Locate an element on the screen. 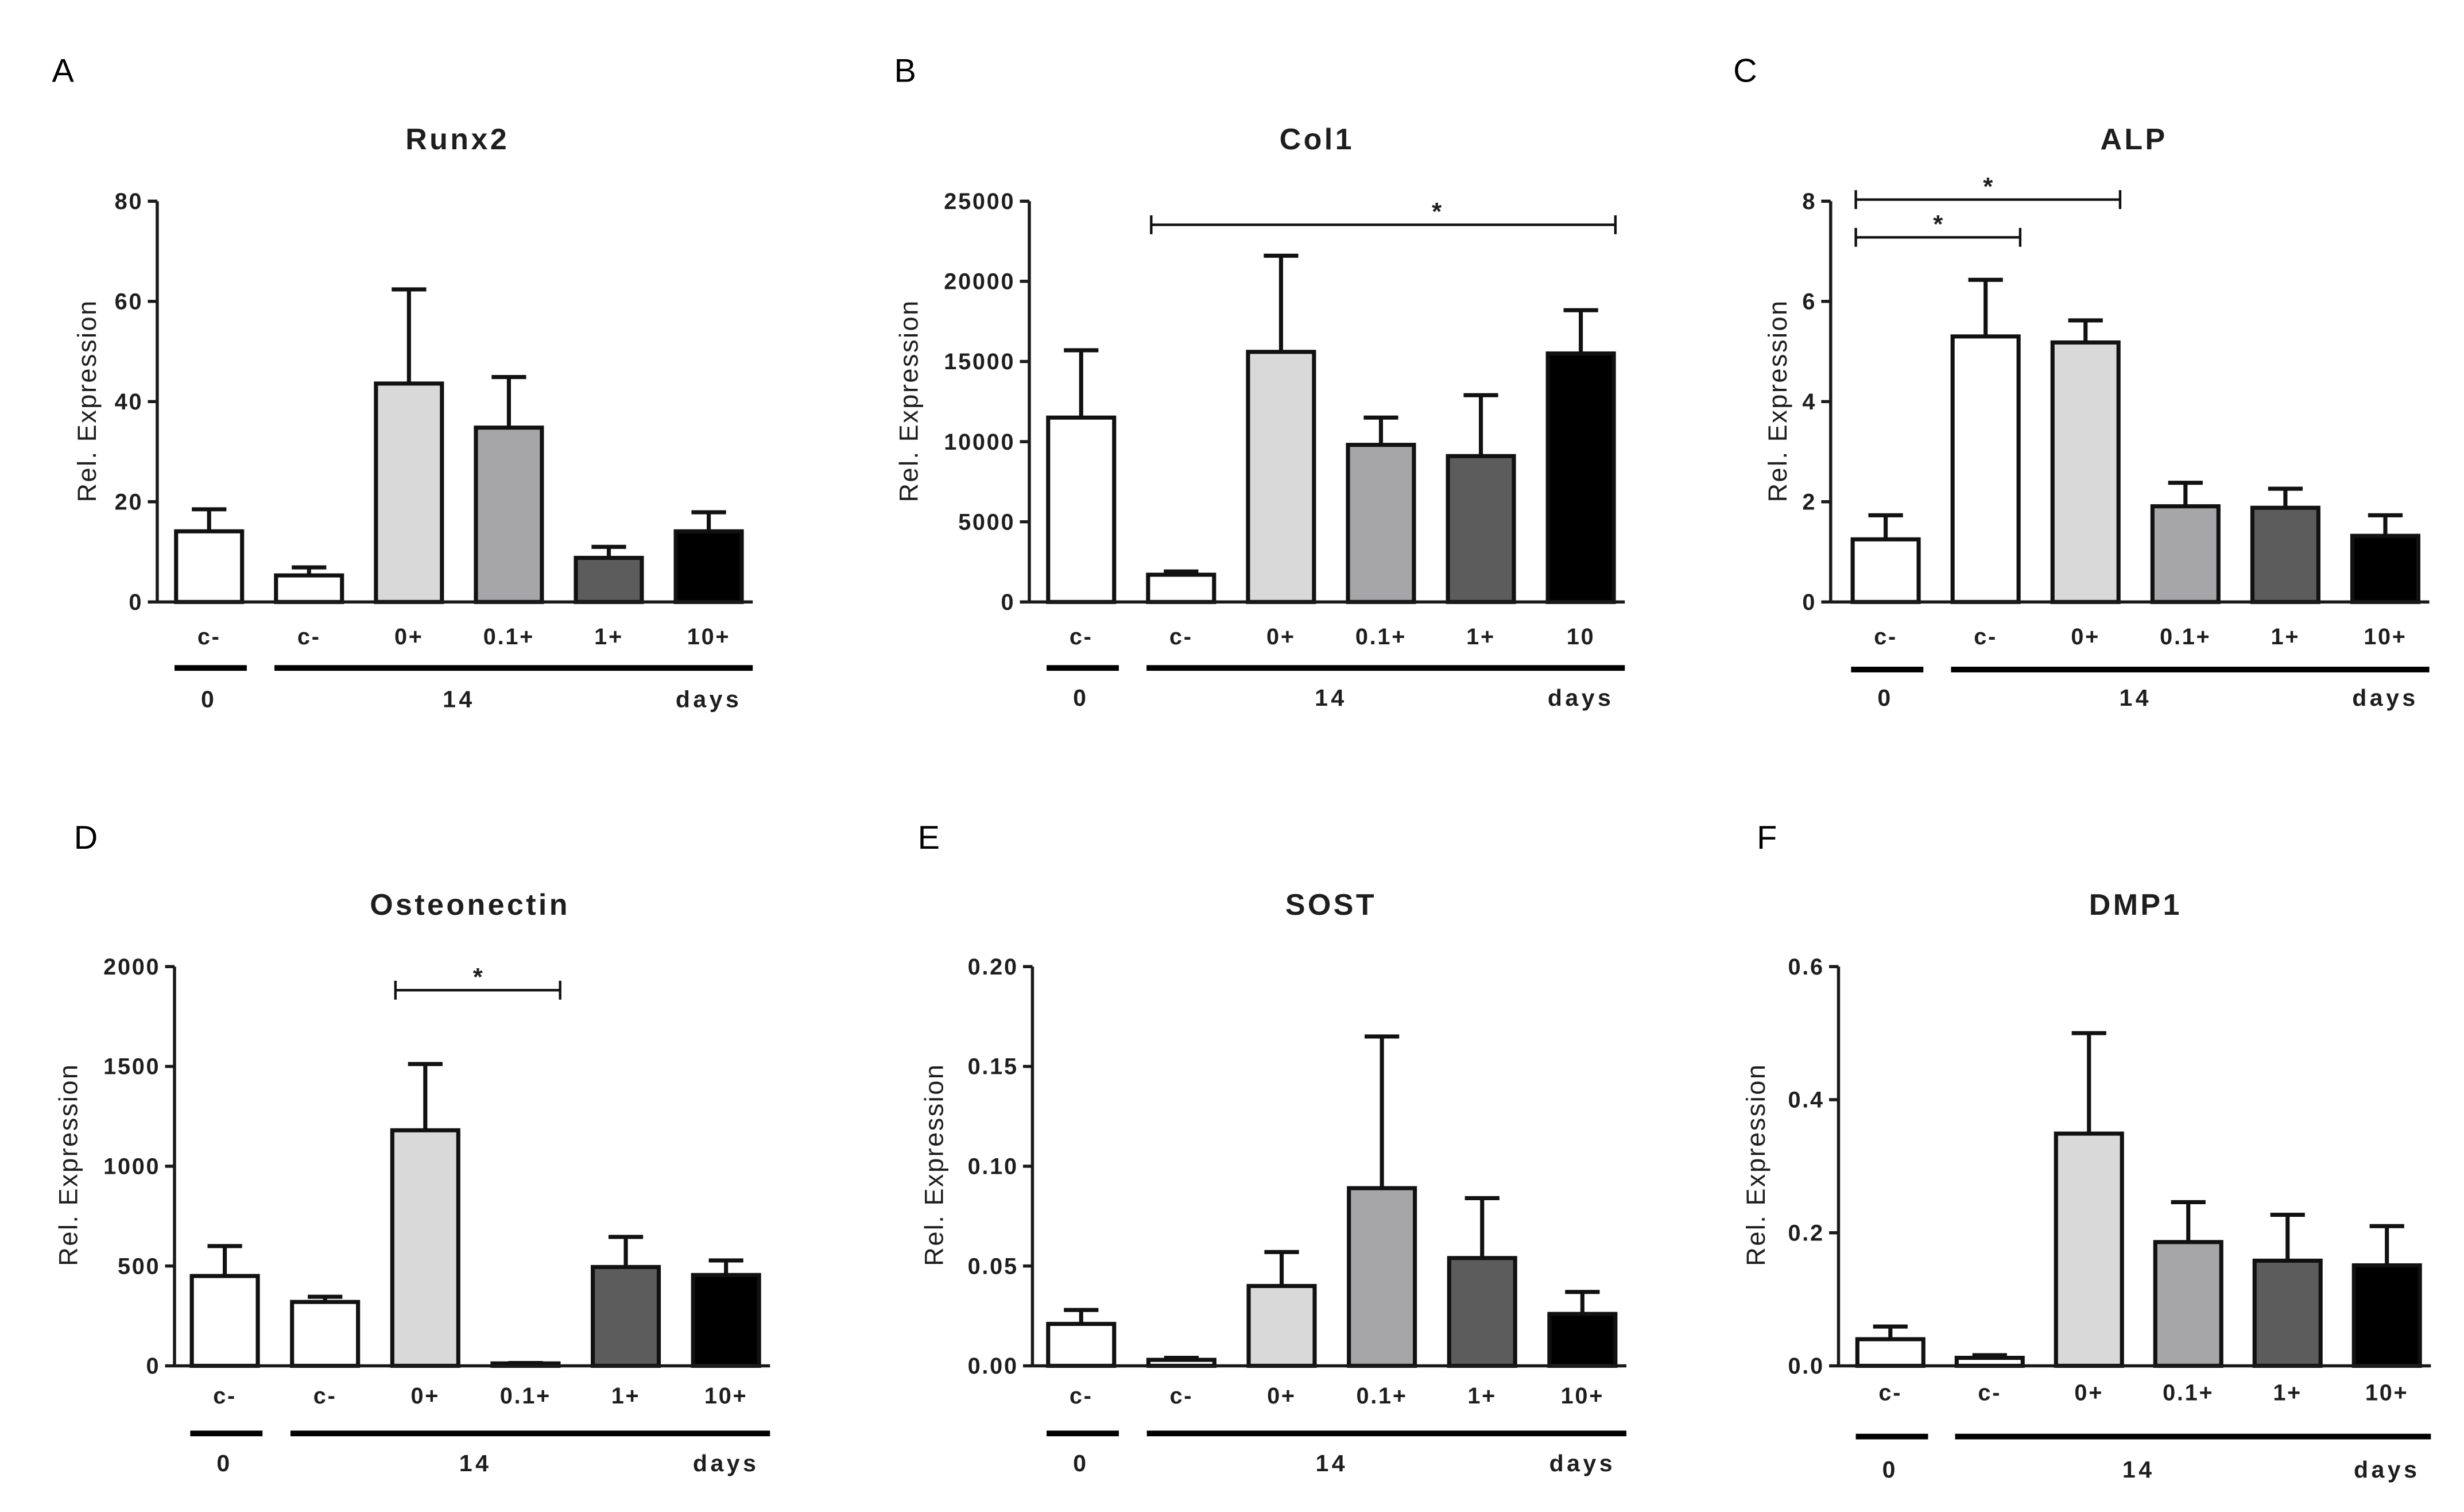  col1-x-tick-label-3: 0+ is located at coordinates (1281, 636).